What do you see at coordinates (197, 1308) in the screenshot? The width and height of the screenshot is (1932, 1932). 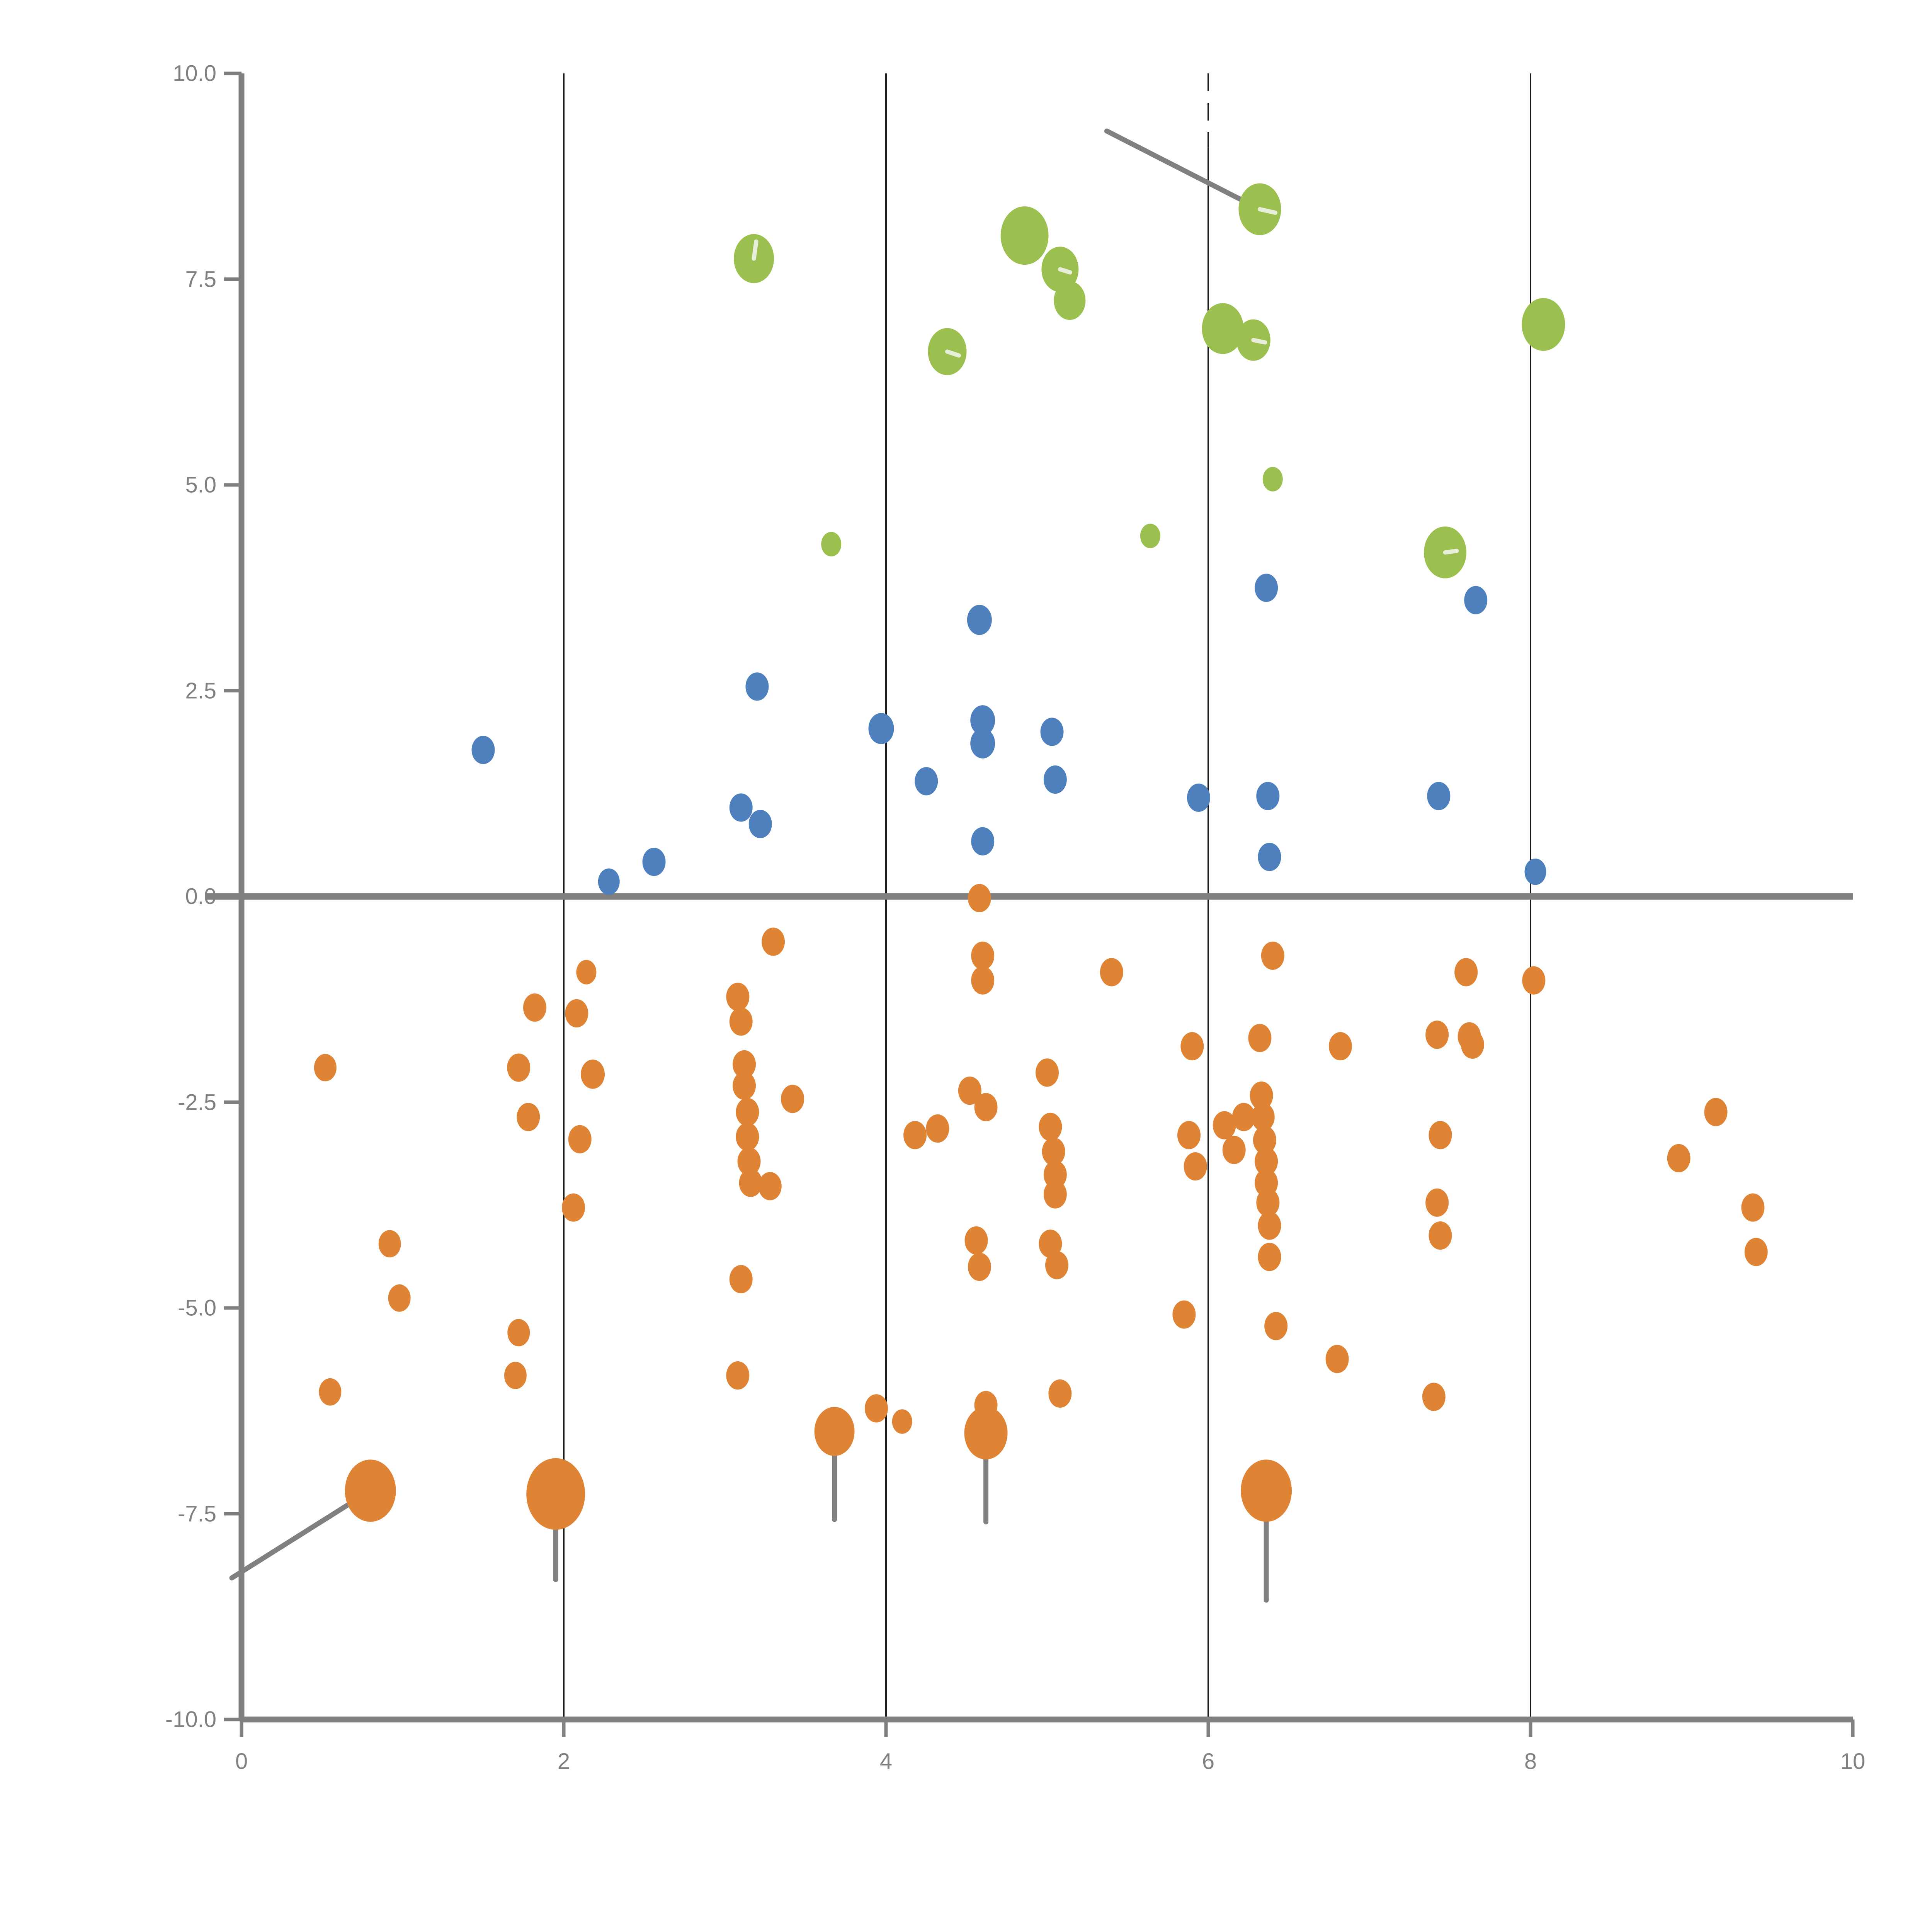 I see `y-tick-label--5: -5.0` at bounding box center [197, 1308].